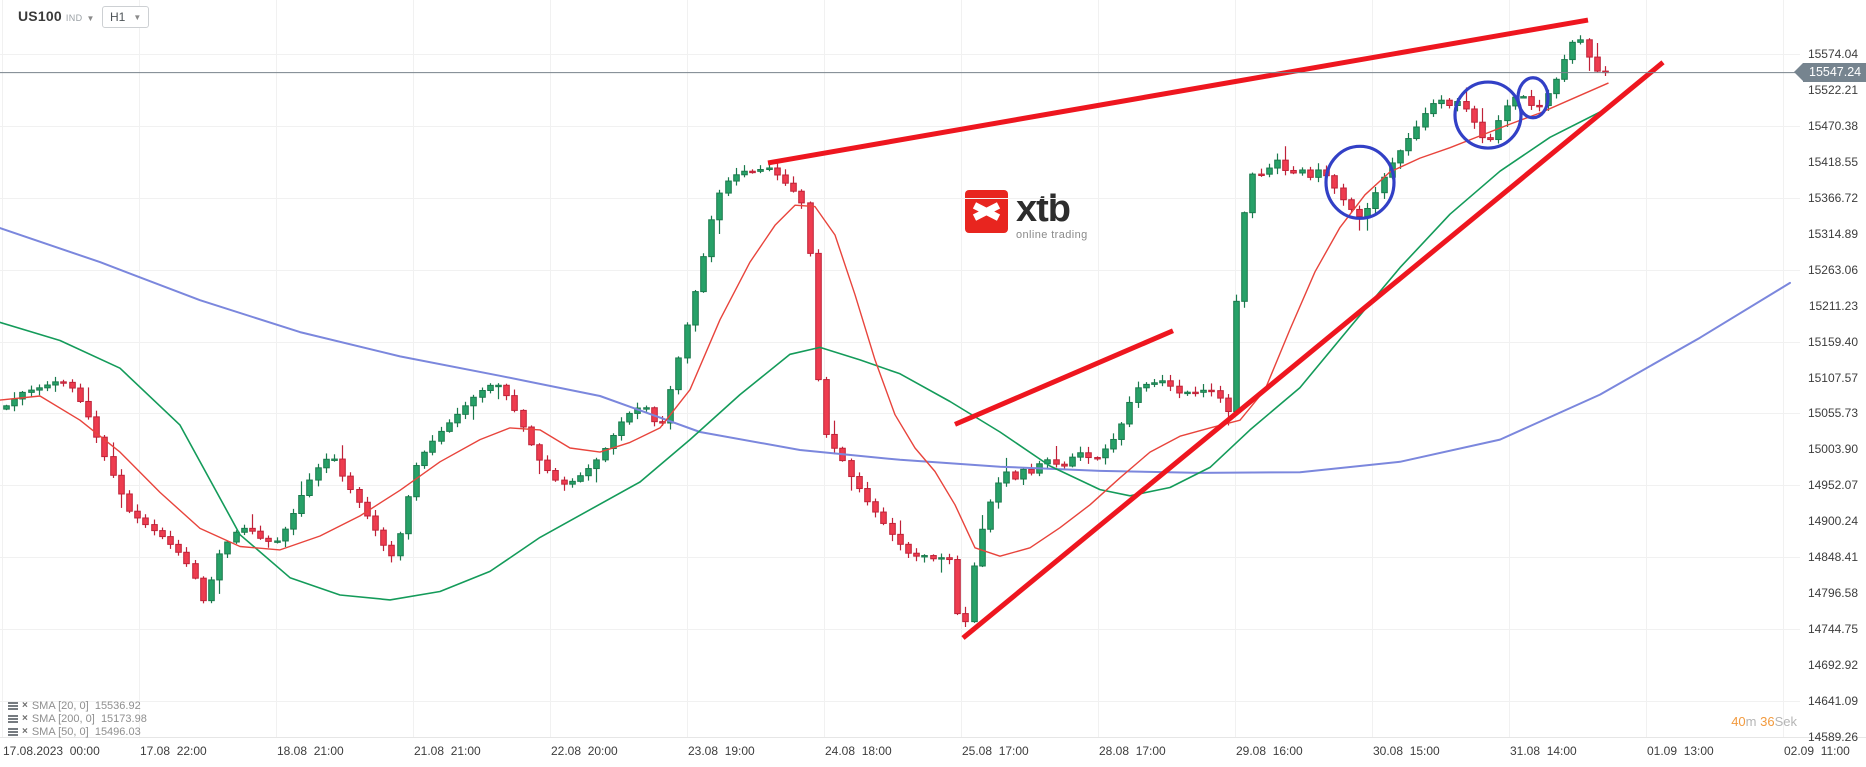 Image resolution: width=1866 pixels, height=767 pixels. I want to click on y-axis-label: 15107.57, so click(1832, 377).